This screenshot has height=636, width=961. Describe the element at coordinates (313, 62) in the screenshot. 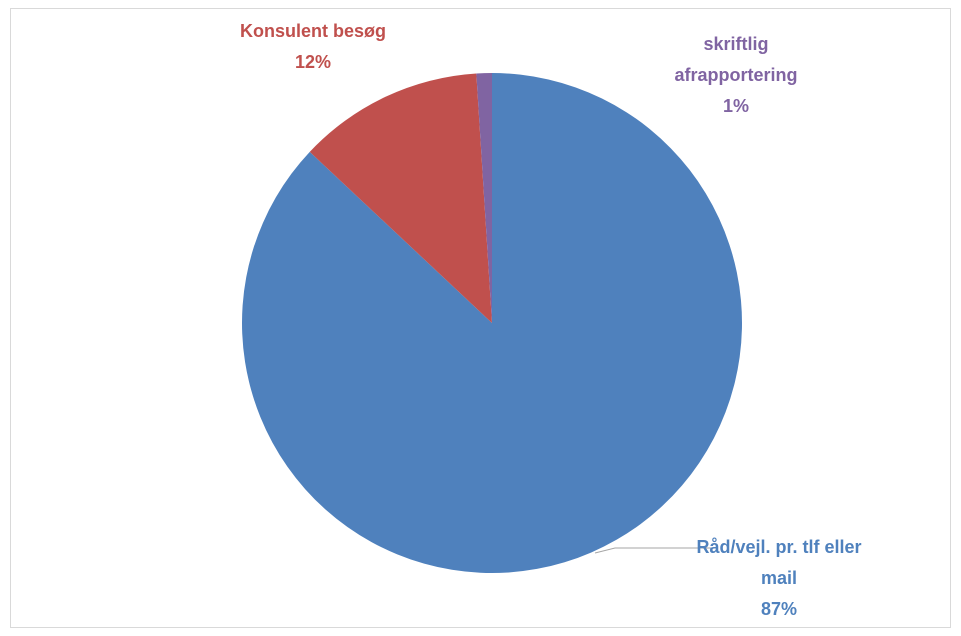

I see `value-label: 12%` at that location.